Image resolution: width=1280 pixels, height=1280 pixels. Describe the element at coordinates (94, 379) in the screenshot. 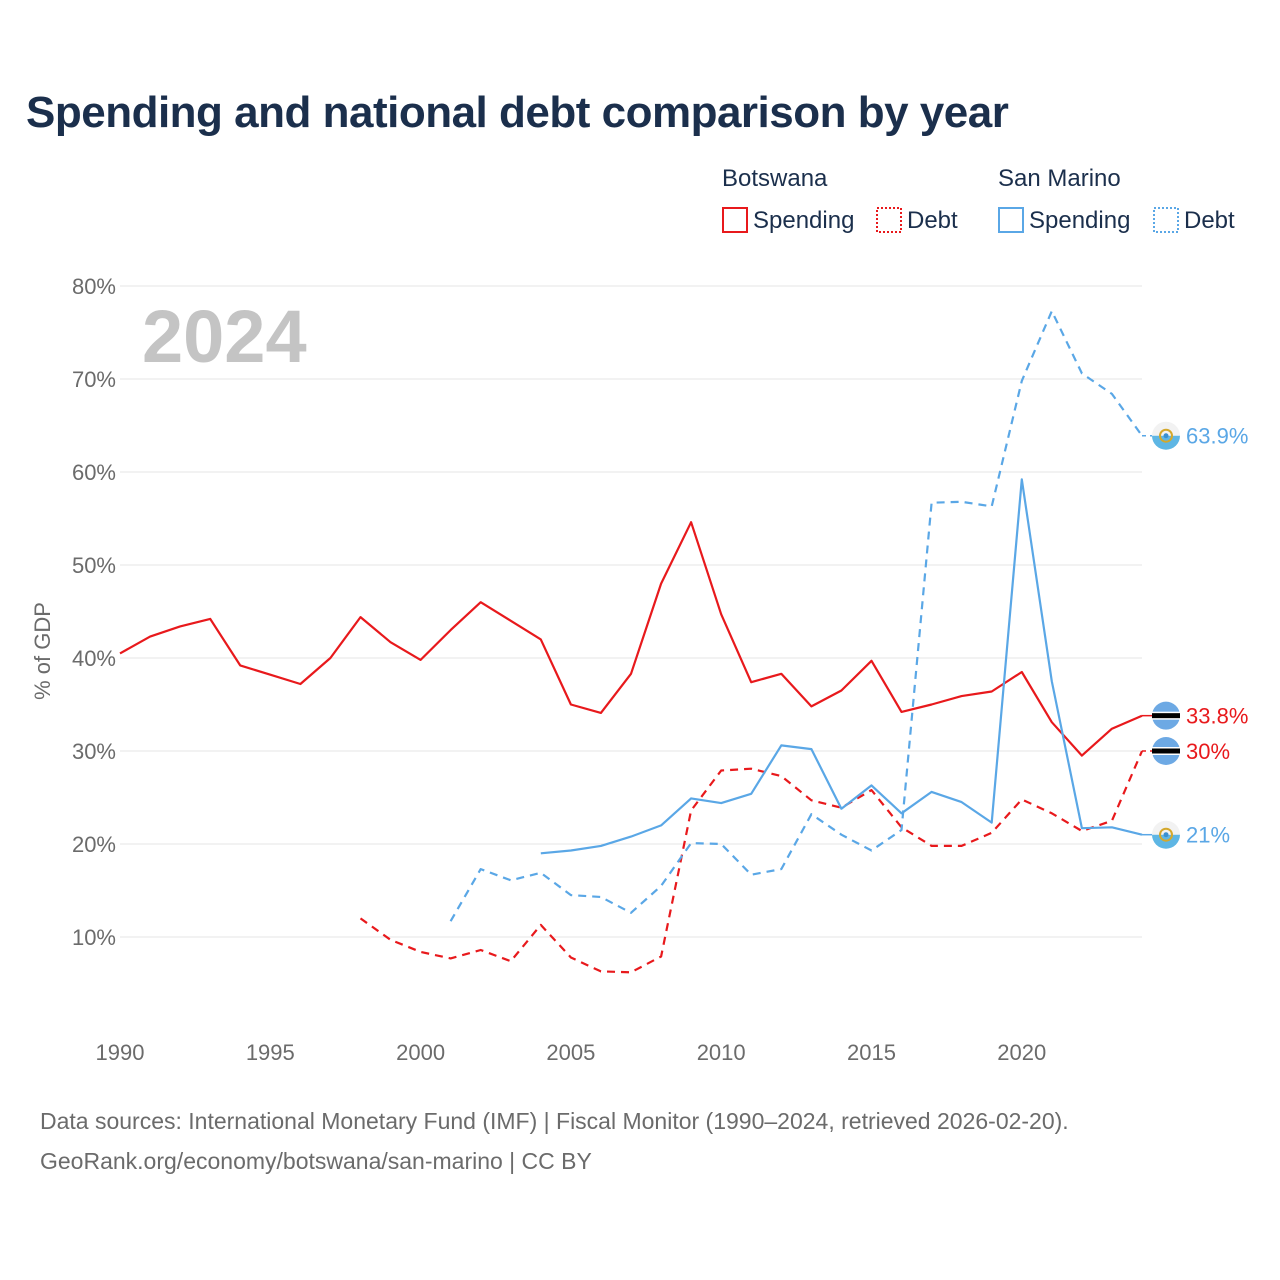

I see `y-tick-label: 70%` at that location.